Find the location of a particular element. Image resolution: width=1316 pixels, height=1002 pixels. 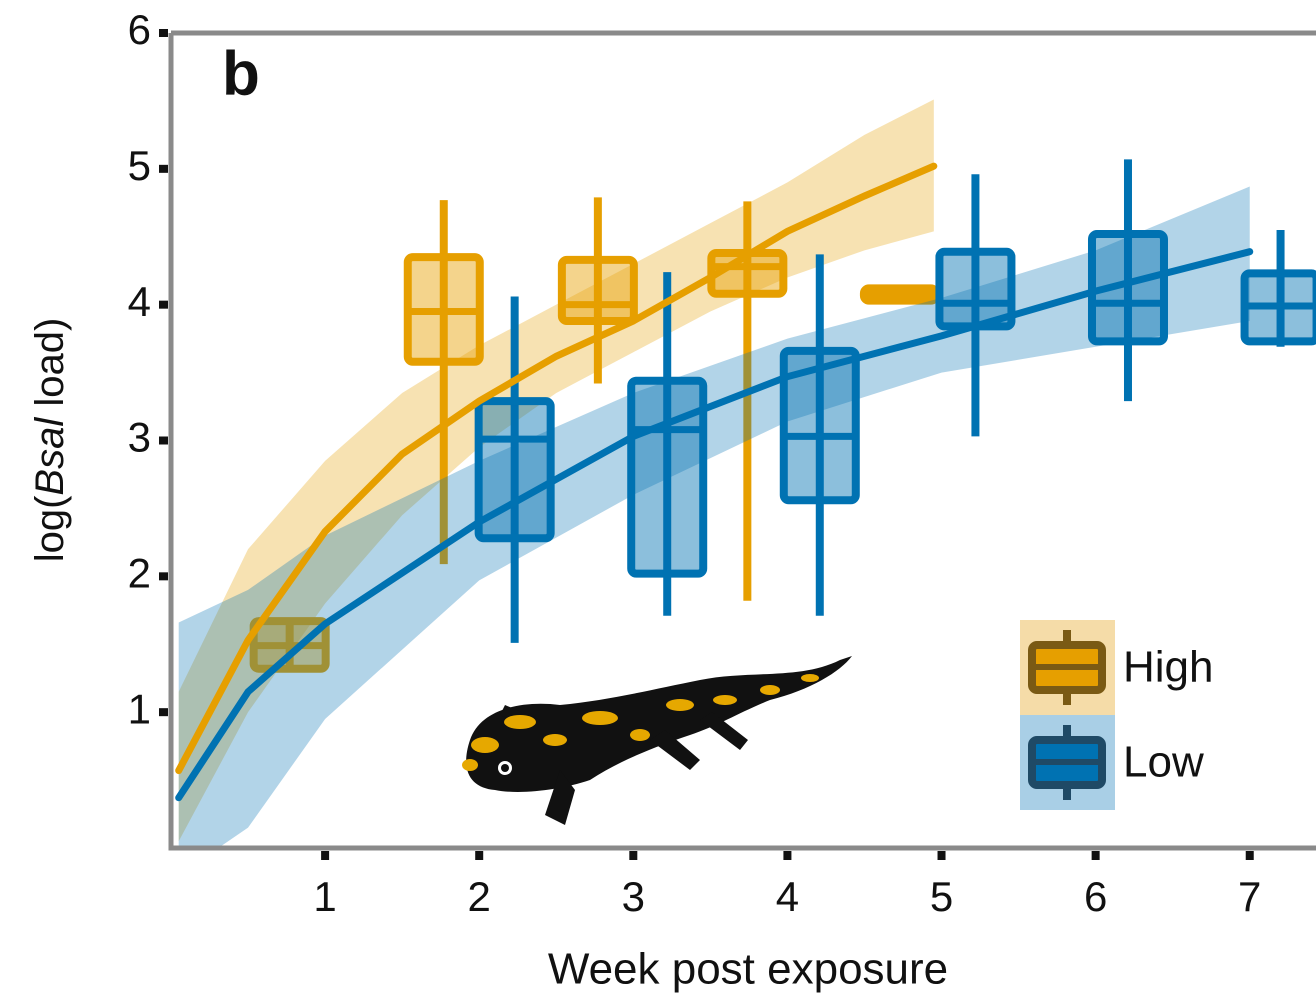

x-tick-label: 7 is located at coordinates (1249, 896).